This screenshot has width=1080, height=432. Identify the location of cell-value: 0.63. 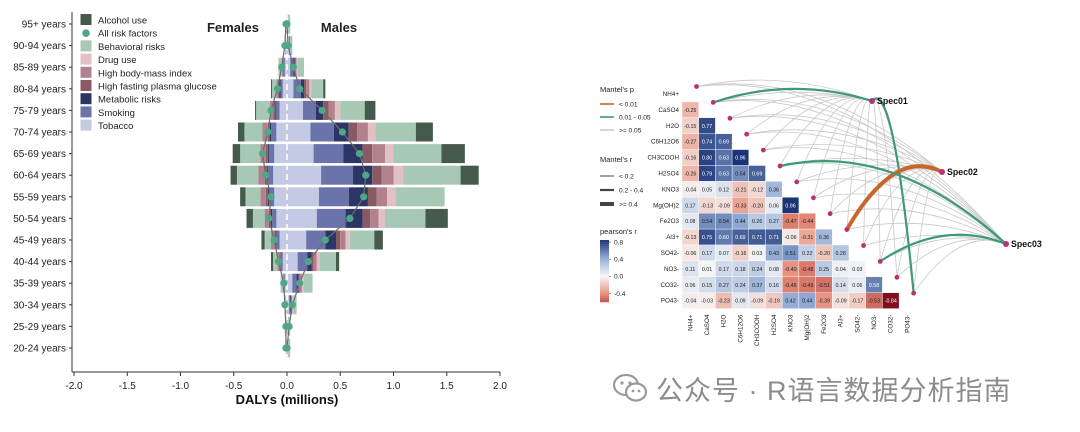
(724, 159).